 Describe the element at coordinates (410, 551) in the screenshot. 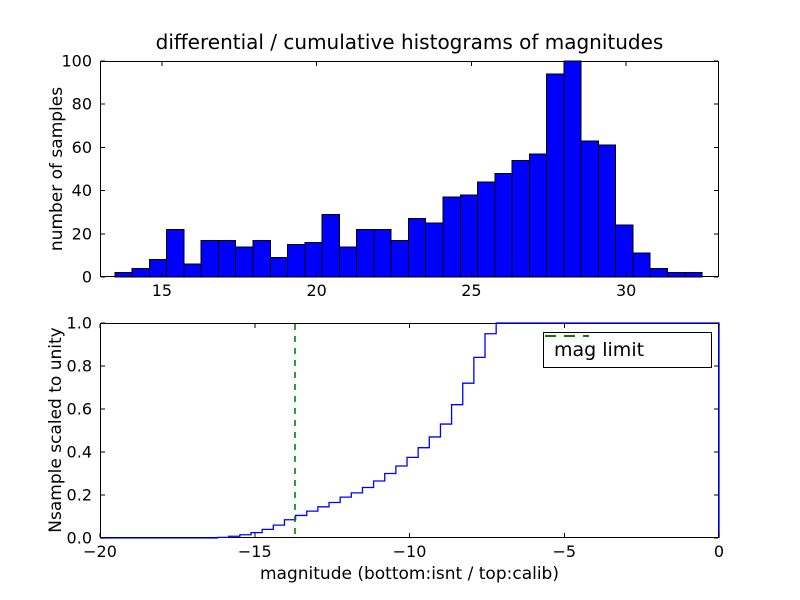

I see `x-tick-label: −10` at that location.